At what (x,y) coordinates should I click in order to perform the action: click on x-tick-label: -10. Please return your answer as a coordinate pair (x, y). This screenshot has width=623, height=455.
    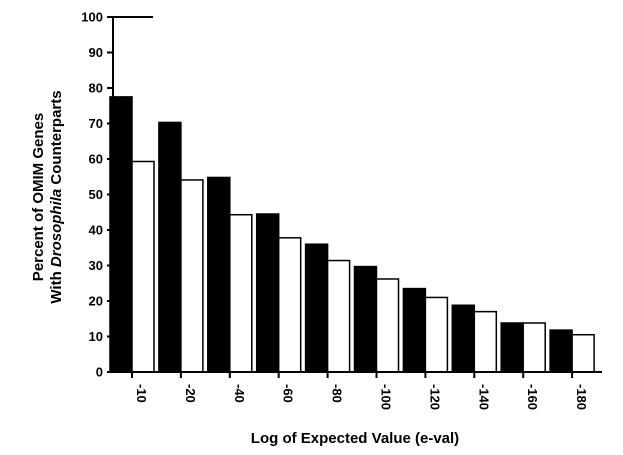
    Looking at the image, I should click on (141, 393).